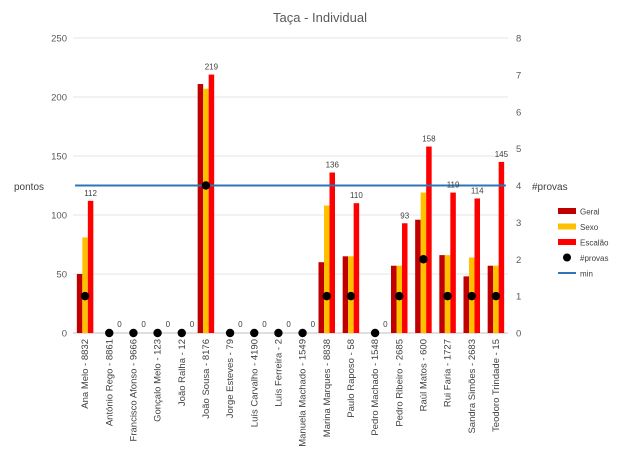  I want to click on legend-label: Escalão, so click(594, 243).